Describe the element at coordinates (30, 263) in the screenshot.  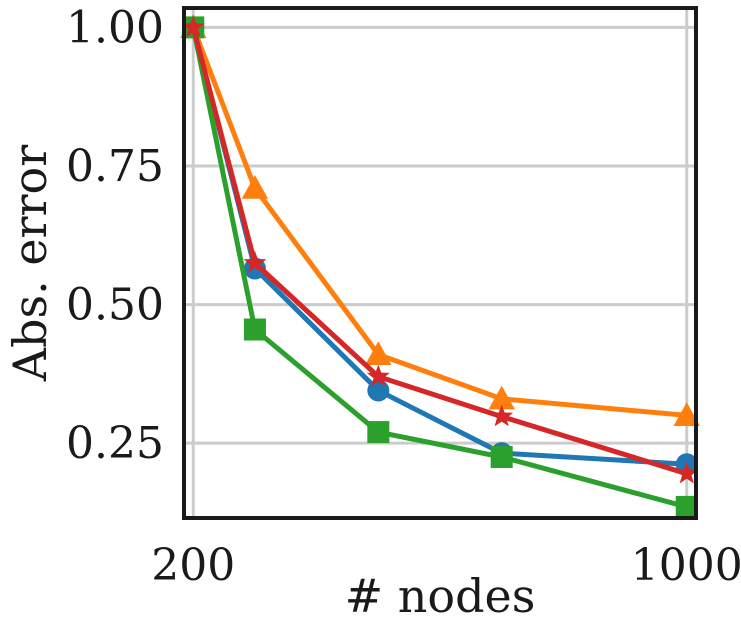
I see `y-axis-label: Abs. error` at that location.